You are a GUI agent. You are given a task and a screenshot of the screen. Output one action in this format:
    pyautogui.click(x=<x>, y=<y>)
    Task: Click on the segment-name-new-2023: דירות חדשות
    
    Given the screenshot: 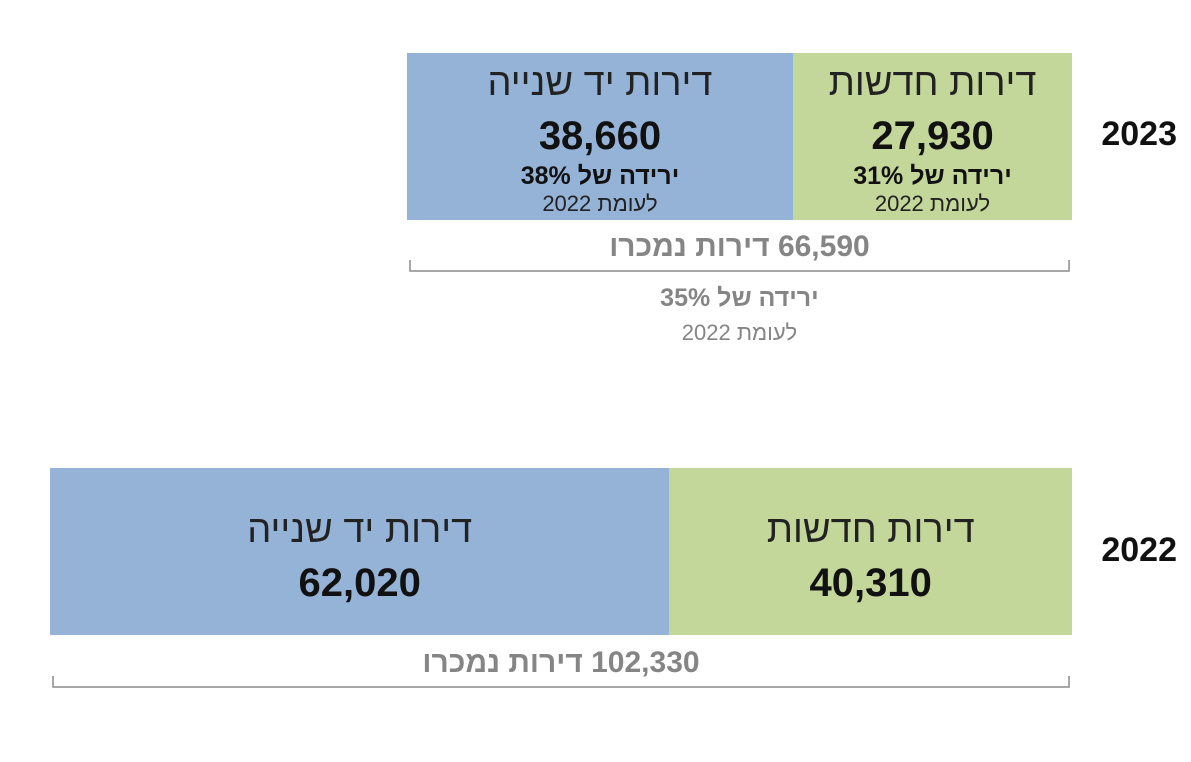 What is the action you would take?
    pyautogui.click(x=932, y=83)
    